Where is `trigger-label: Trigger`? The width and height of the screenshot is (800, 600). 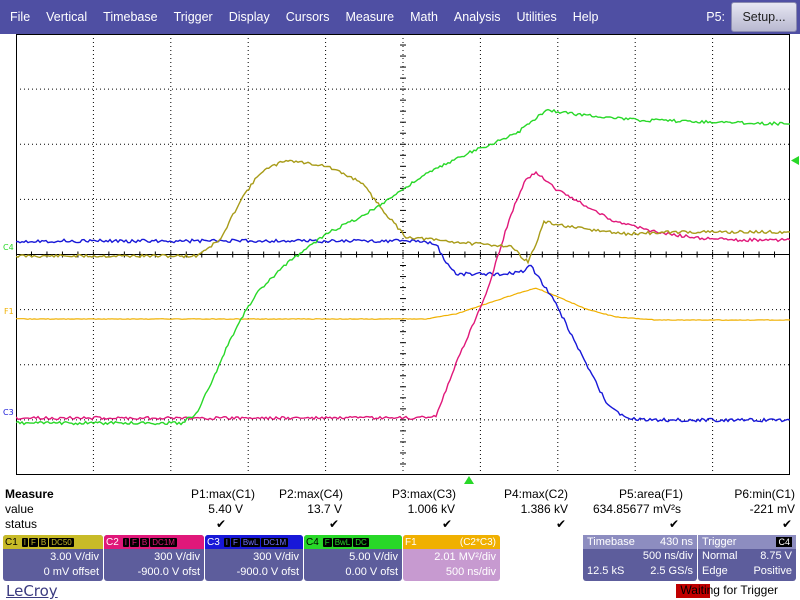
trigger-label: Trigger is located at coordinates (719, 542).